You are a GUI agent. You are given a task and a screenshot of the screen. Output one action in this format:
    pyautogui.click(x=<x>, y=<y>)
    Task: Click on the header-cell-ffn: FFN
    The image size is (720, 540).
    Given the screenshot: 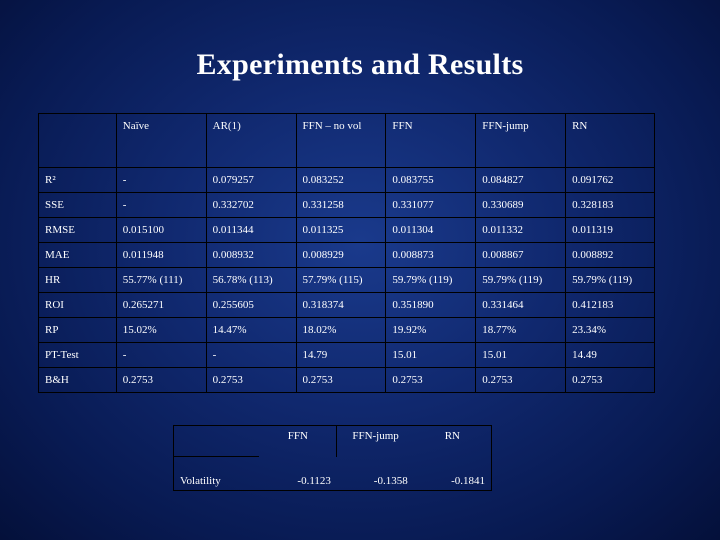 What is the action you would take?
    pyautogui.click(x=431, y=140)
    